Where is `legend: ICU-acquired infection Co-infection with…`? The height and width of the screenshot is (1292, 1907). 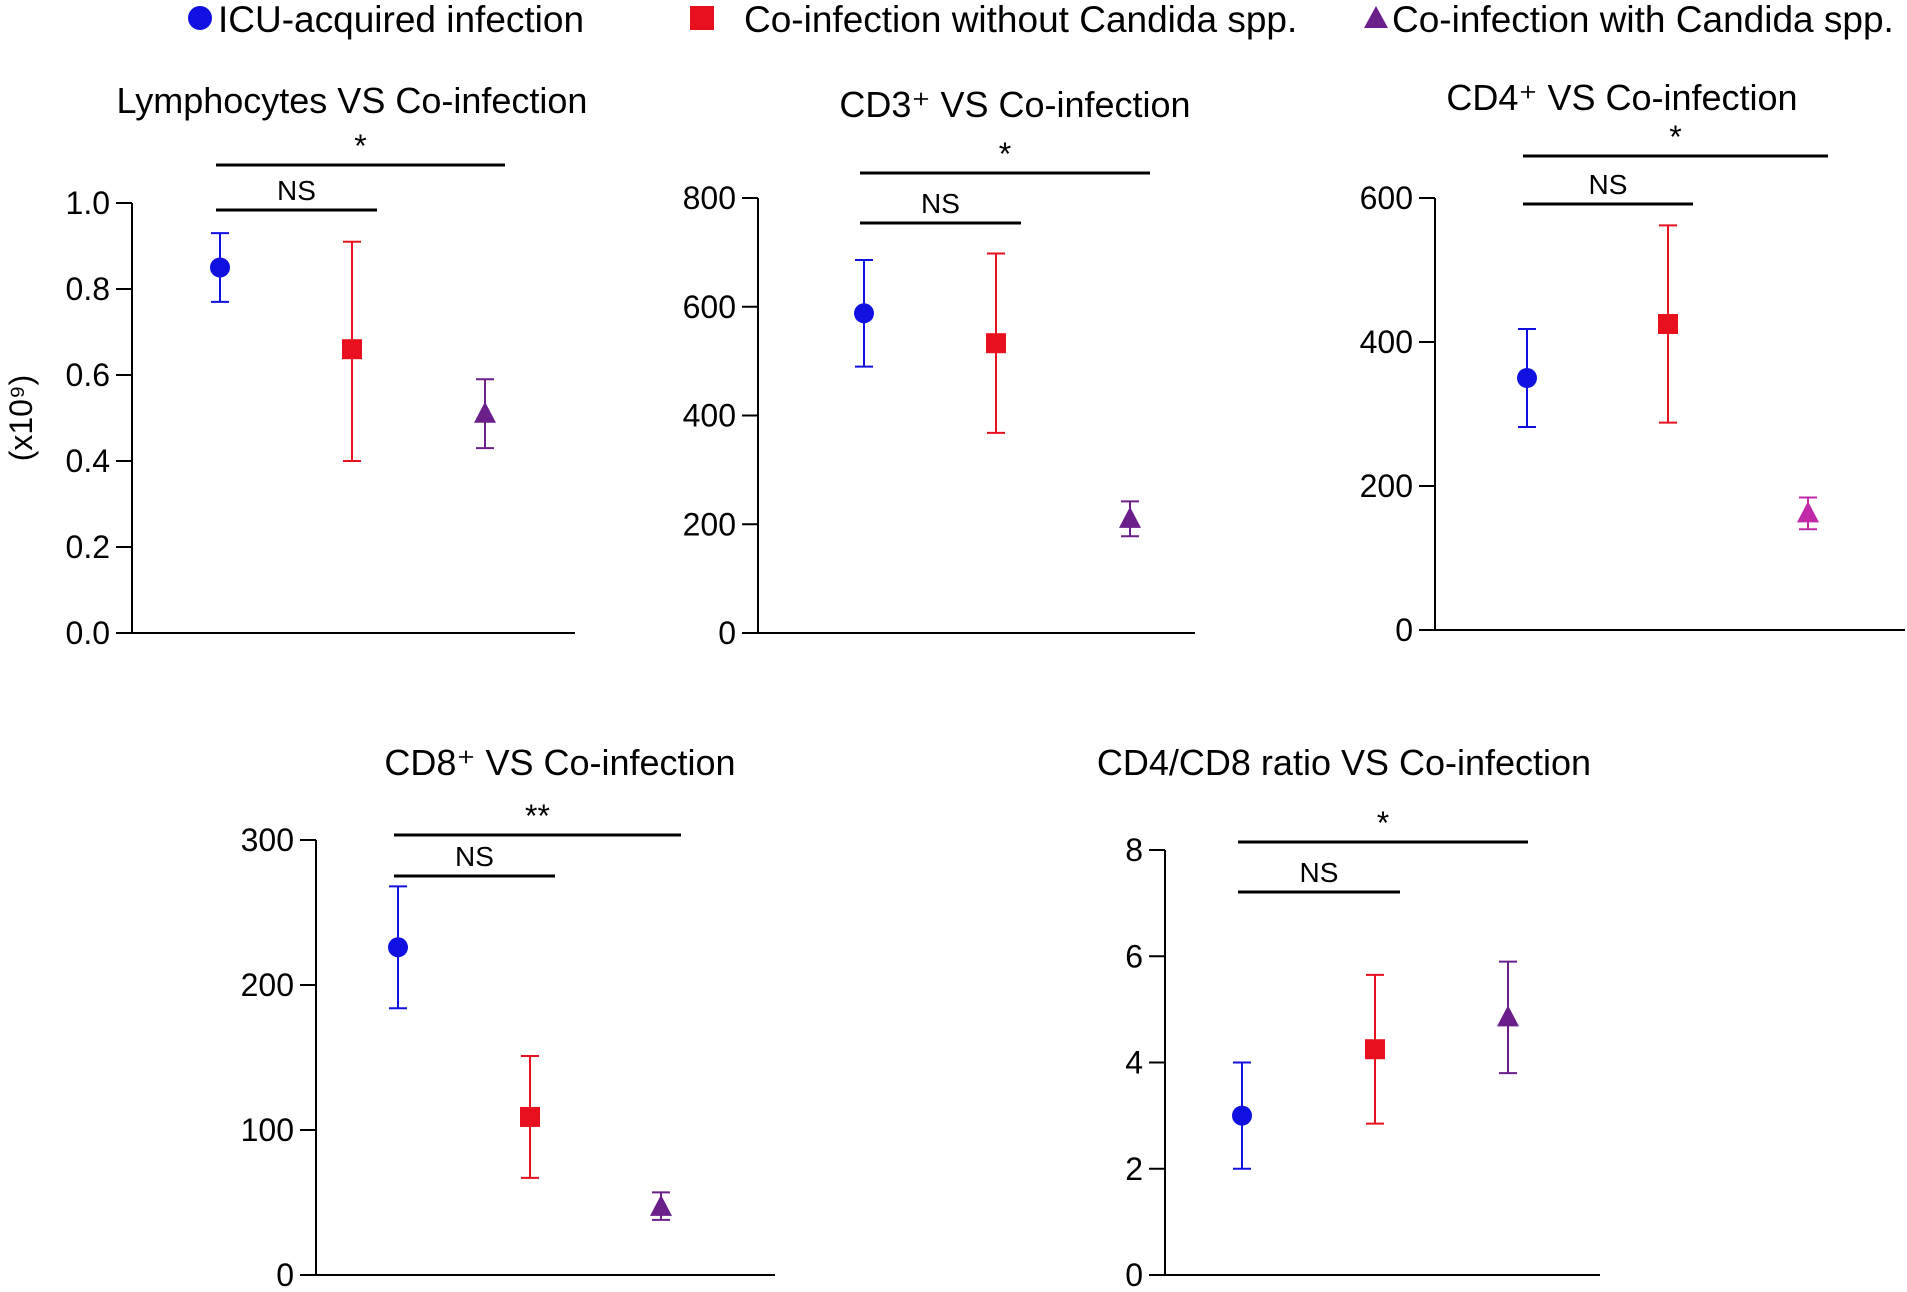 legend: ICU-acquired infection Co-infection with… is located at coordinates (953, 22).